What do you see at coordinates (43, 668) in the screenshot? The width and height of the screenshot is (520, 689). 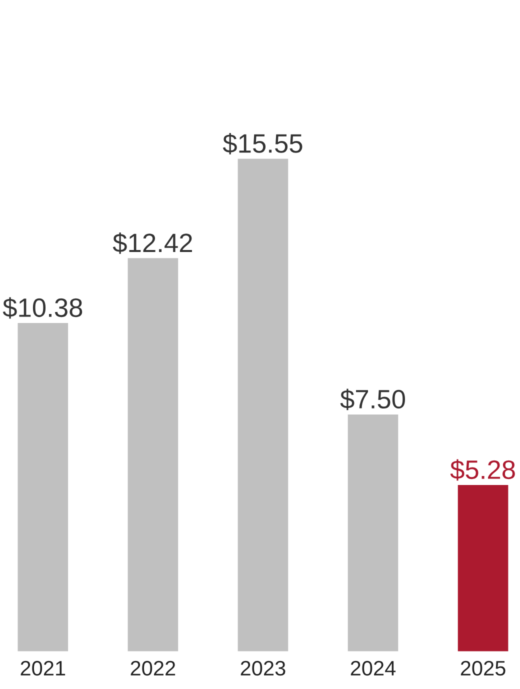 I see `x-tick-label: 2021` at bounding box center [43, 668].